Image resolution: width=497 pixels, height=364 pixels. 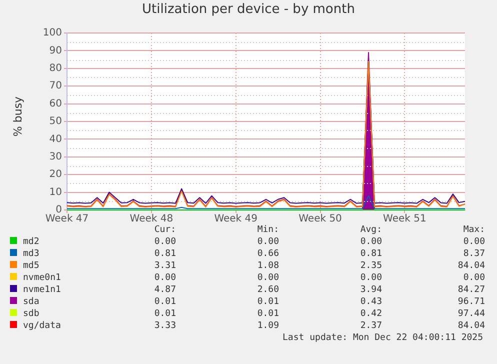 I want to click on y-tick-label: 70, so click(x=55, y=86).